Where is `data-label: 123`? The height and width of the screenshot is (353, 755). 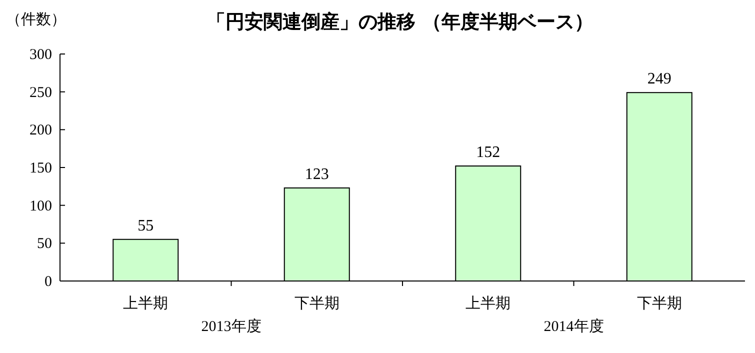
data-label: 123 is located at coordinates (316, 174).